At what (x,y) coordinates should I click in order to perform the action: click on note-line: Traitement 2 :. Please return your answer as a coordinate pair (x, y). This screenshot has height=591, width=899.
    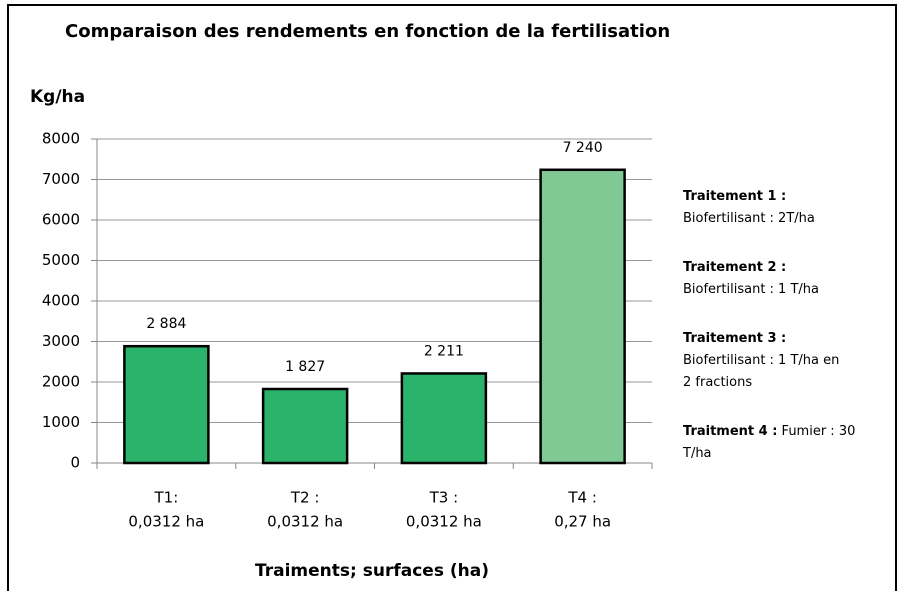
    Looking at the image, I should click on (734, 267).